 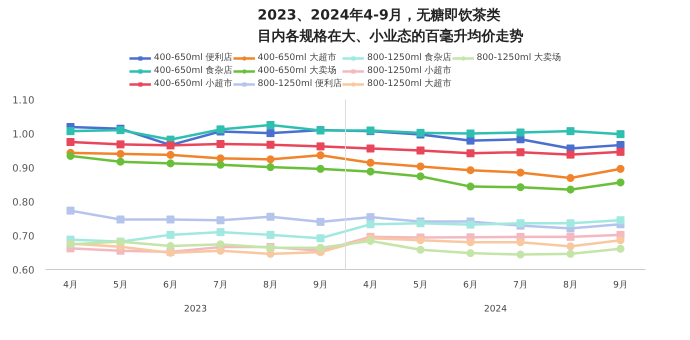 What do you see at coordinates (297, 70) in the screenshot?
I see `legend-label: 400-650ml 大卖场` at bounding box center [297, 70].